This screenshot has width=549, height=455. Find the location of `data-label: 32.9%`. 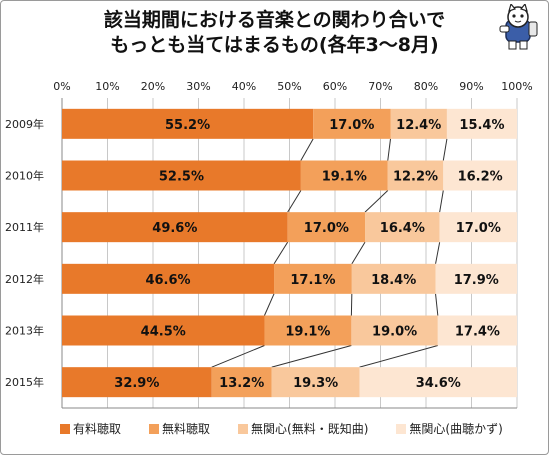

data-label: 32.9% is located at coordinates (136, 383).